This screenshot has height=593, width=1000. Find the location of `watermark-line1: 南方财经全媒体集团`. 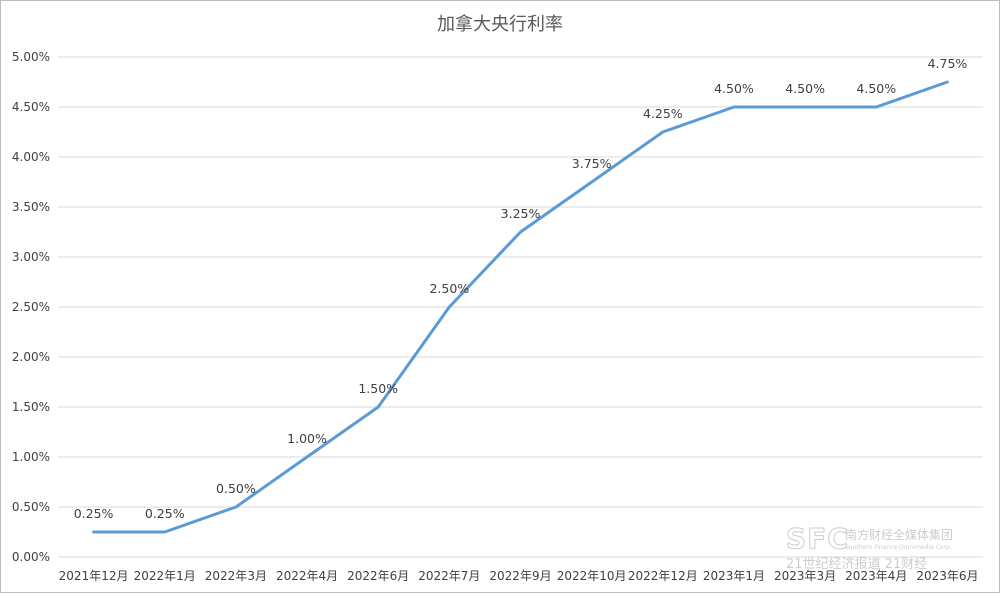

watermark-line1: 南方财经全媒体集团 is located at coordinates (899, 534).